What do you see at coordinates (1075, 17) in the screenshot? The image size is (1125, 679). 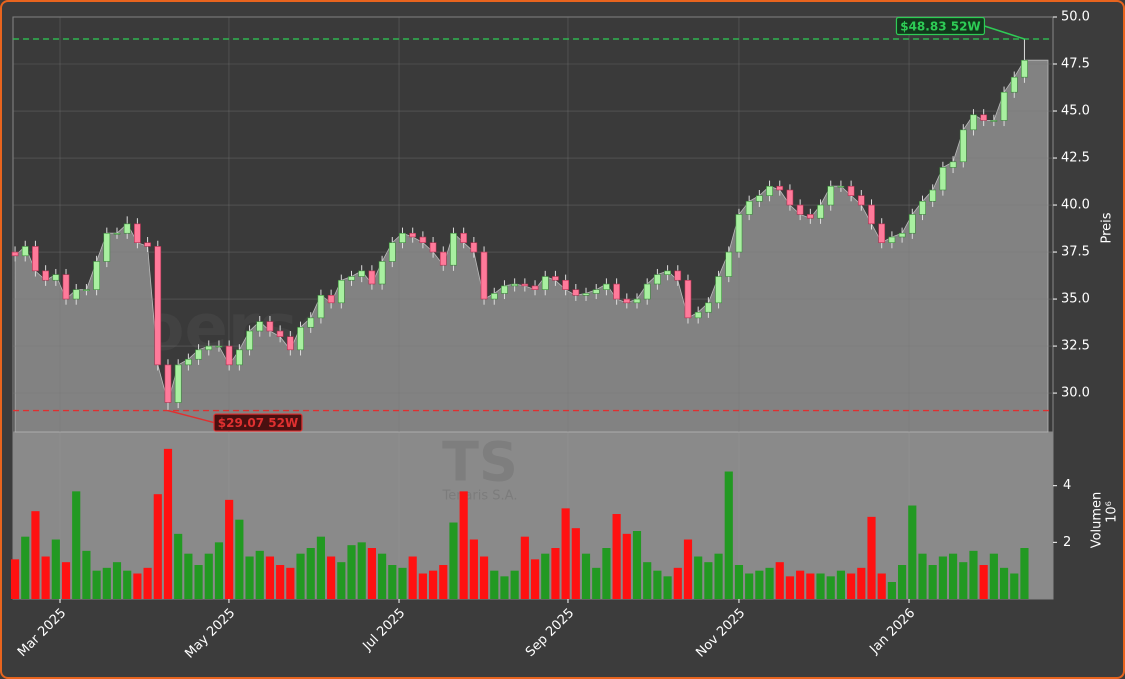 I see `y-tick-label: 50.0` at bounding box center [1075, 17].